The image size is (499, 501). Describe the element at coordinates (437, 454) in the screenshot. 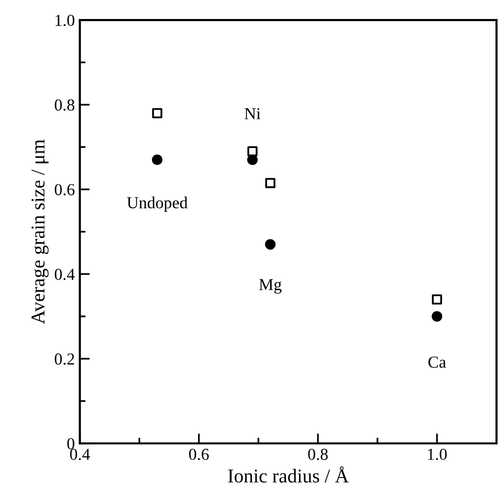

I see `text: 1.0` at that location.